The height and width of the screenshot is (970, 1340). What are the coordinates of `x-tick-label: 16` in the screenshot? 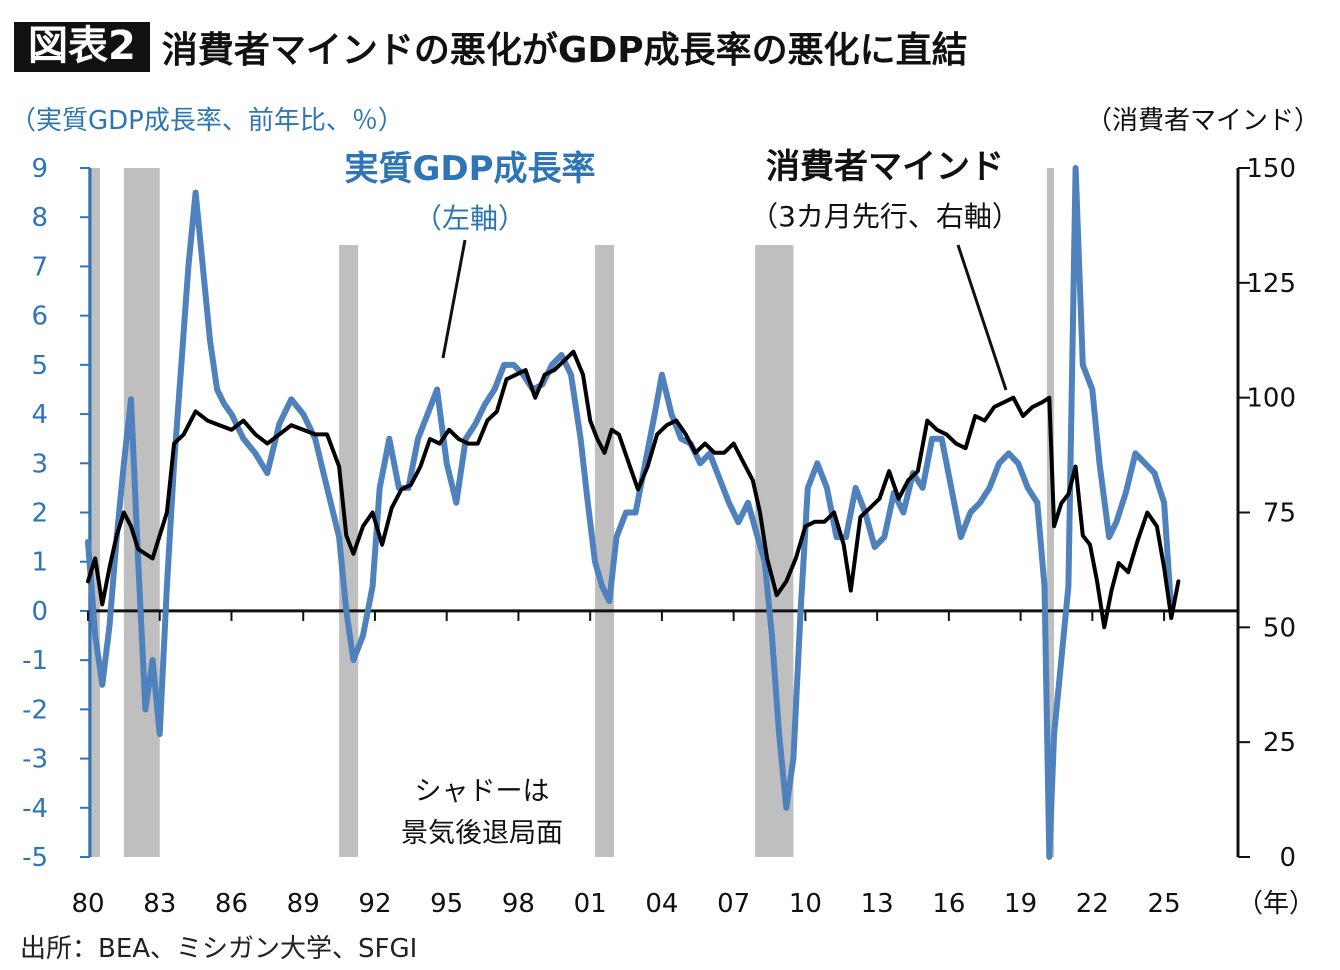 It's located at (948, 904).